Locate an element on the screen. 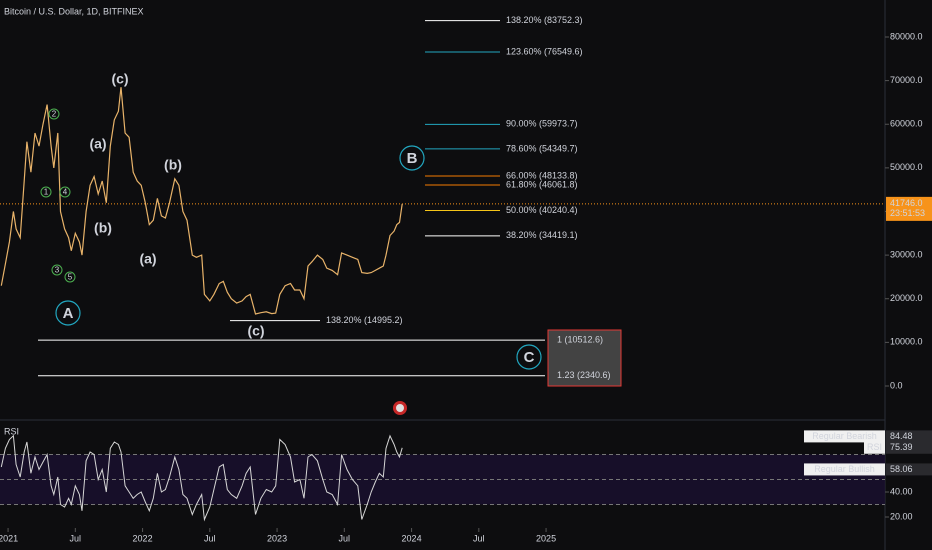 The height and width of the screenshot is (550, 932). x-tick-label: 2022 is located at coordinates (143, 538).